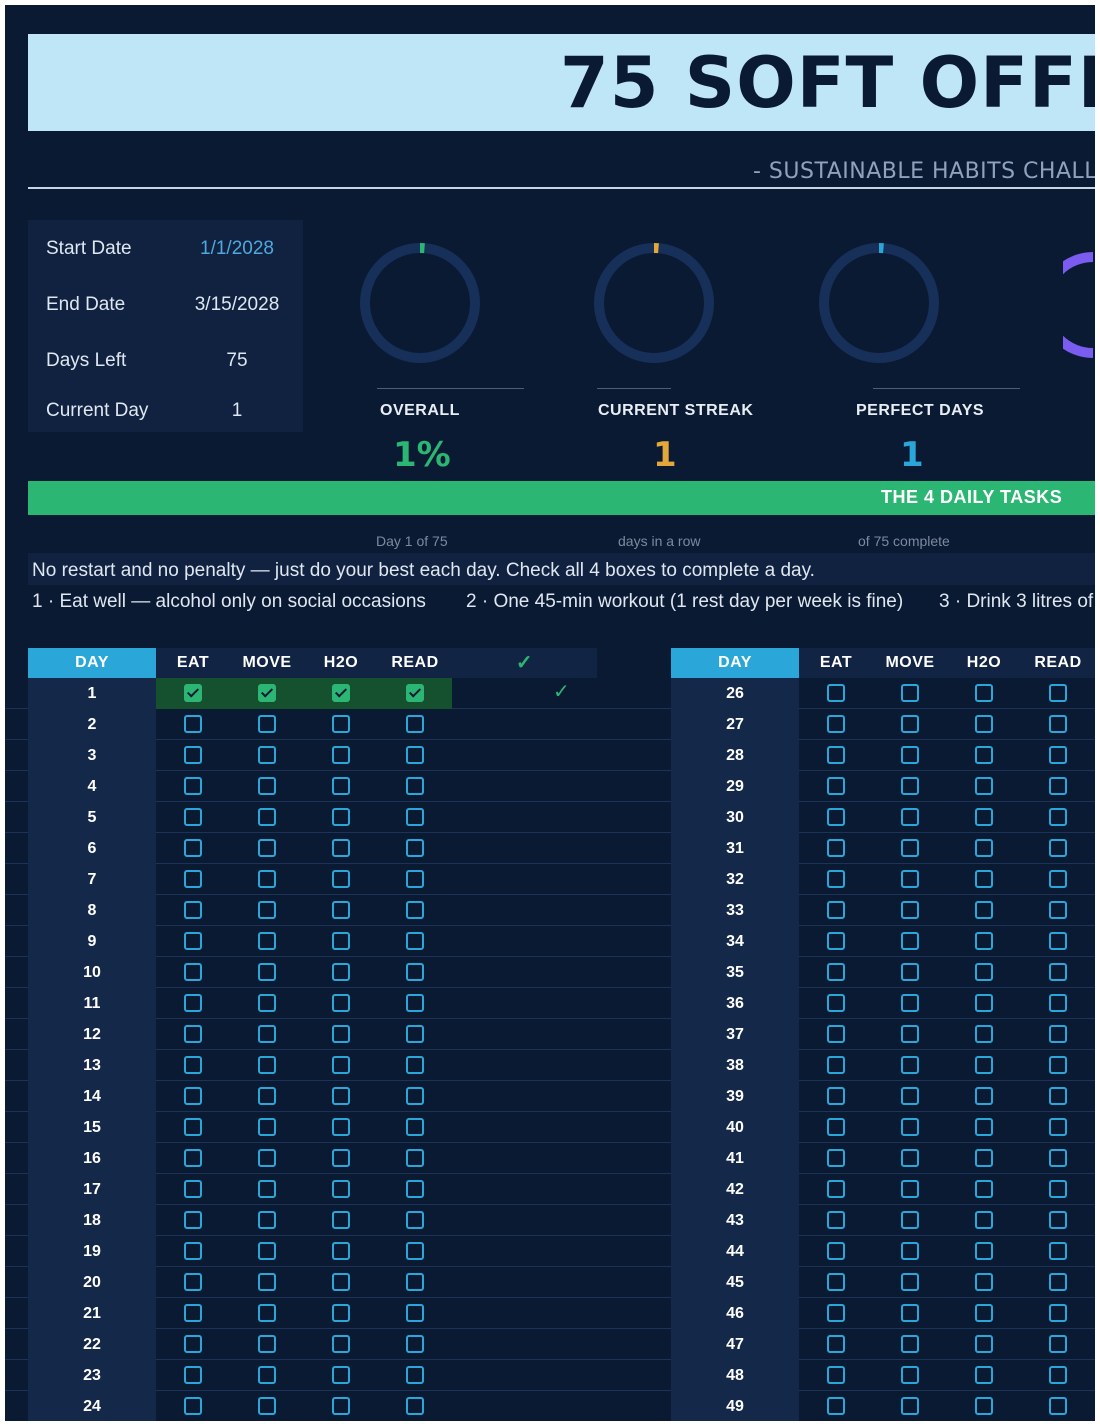 The width and height of the screenshot is (1100, 1426). I want to click on start-date-value: 1/1/2028, so click(237, 248).